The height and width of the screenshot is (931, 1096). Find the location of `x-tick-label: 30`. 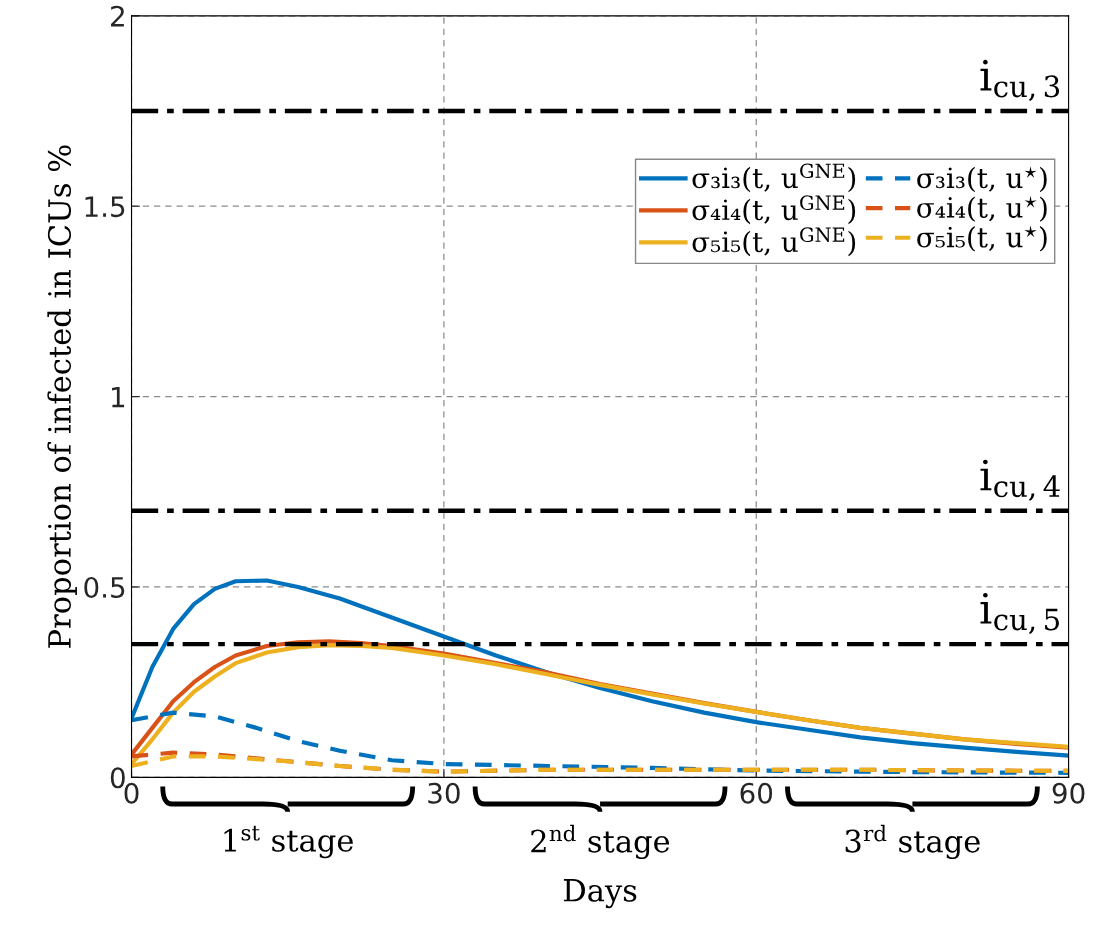

x-tick-label: 30 is located at coordinates (444, 793).